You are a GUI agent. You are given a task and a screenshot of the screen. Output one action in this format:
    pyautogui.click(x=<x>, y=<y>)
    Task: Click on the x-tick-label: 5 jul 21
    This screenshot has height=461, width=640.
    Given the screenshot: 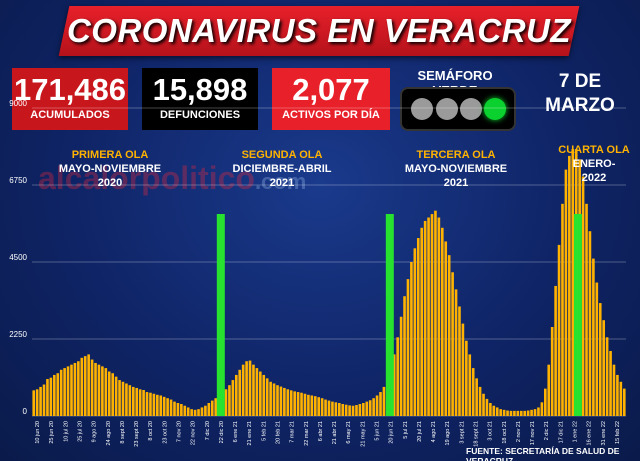 What is the action you would take?
    pyautogui.click(x=406, y=430)
    